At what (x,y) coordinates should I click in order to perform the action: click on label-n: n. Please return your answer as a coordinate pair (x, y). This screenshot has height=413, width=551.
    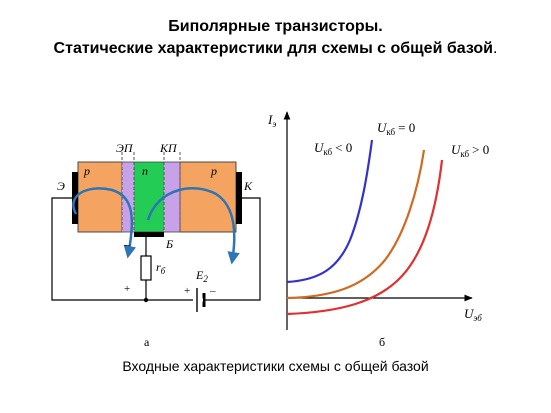
    Looking at the image, I should click on (145, 171).